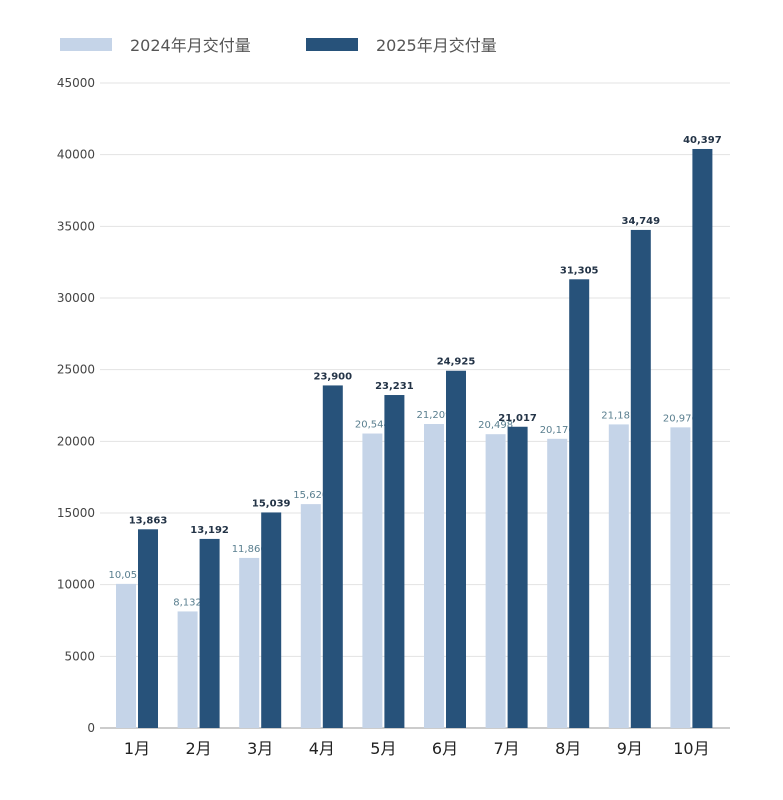 The image size is (783, 800). I want to click on x-tick-label: 2月, so click(199, 748).